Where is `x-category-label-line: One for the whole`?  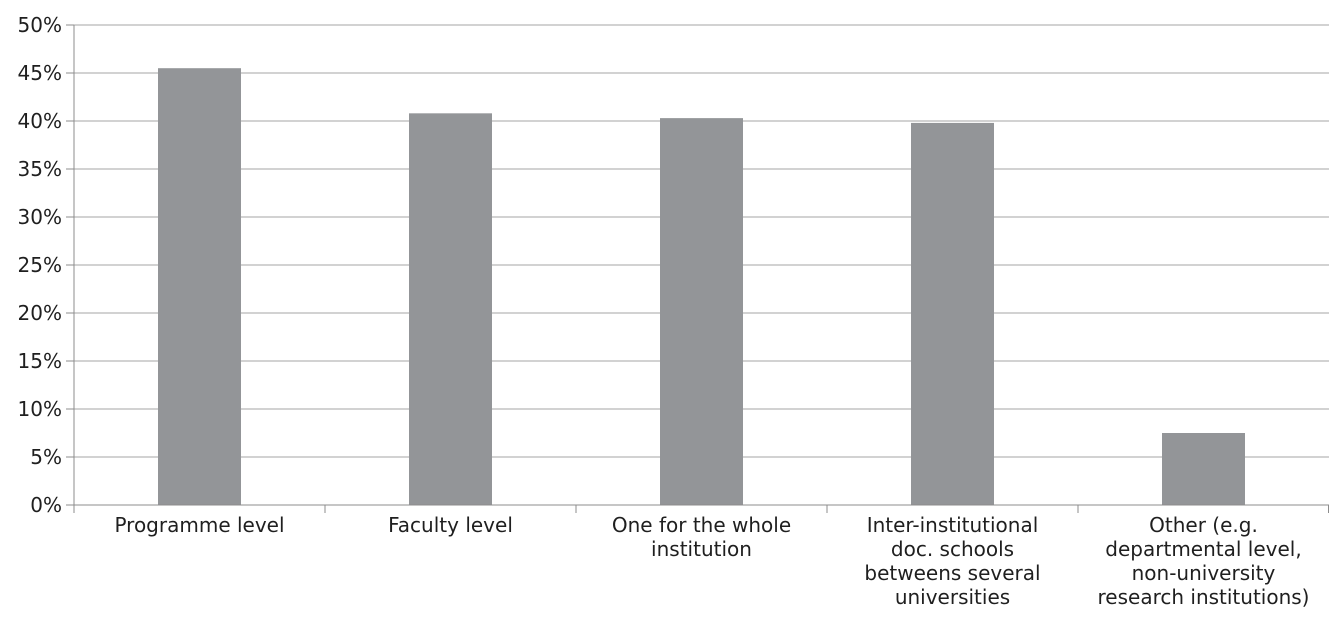
x-category-label-line: One for the whole is located at coordinates (701, 525).